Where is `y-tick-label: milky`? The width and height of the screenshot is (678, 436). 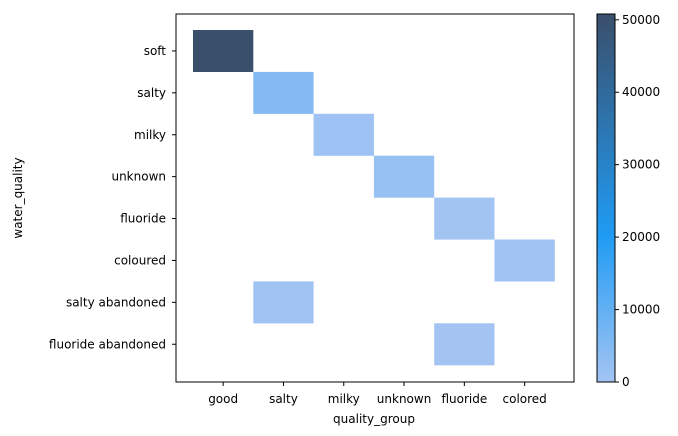 y-tick-label: milky is located at coordinates (150, 135).